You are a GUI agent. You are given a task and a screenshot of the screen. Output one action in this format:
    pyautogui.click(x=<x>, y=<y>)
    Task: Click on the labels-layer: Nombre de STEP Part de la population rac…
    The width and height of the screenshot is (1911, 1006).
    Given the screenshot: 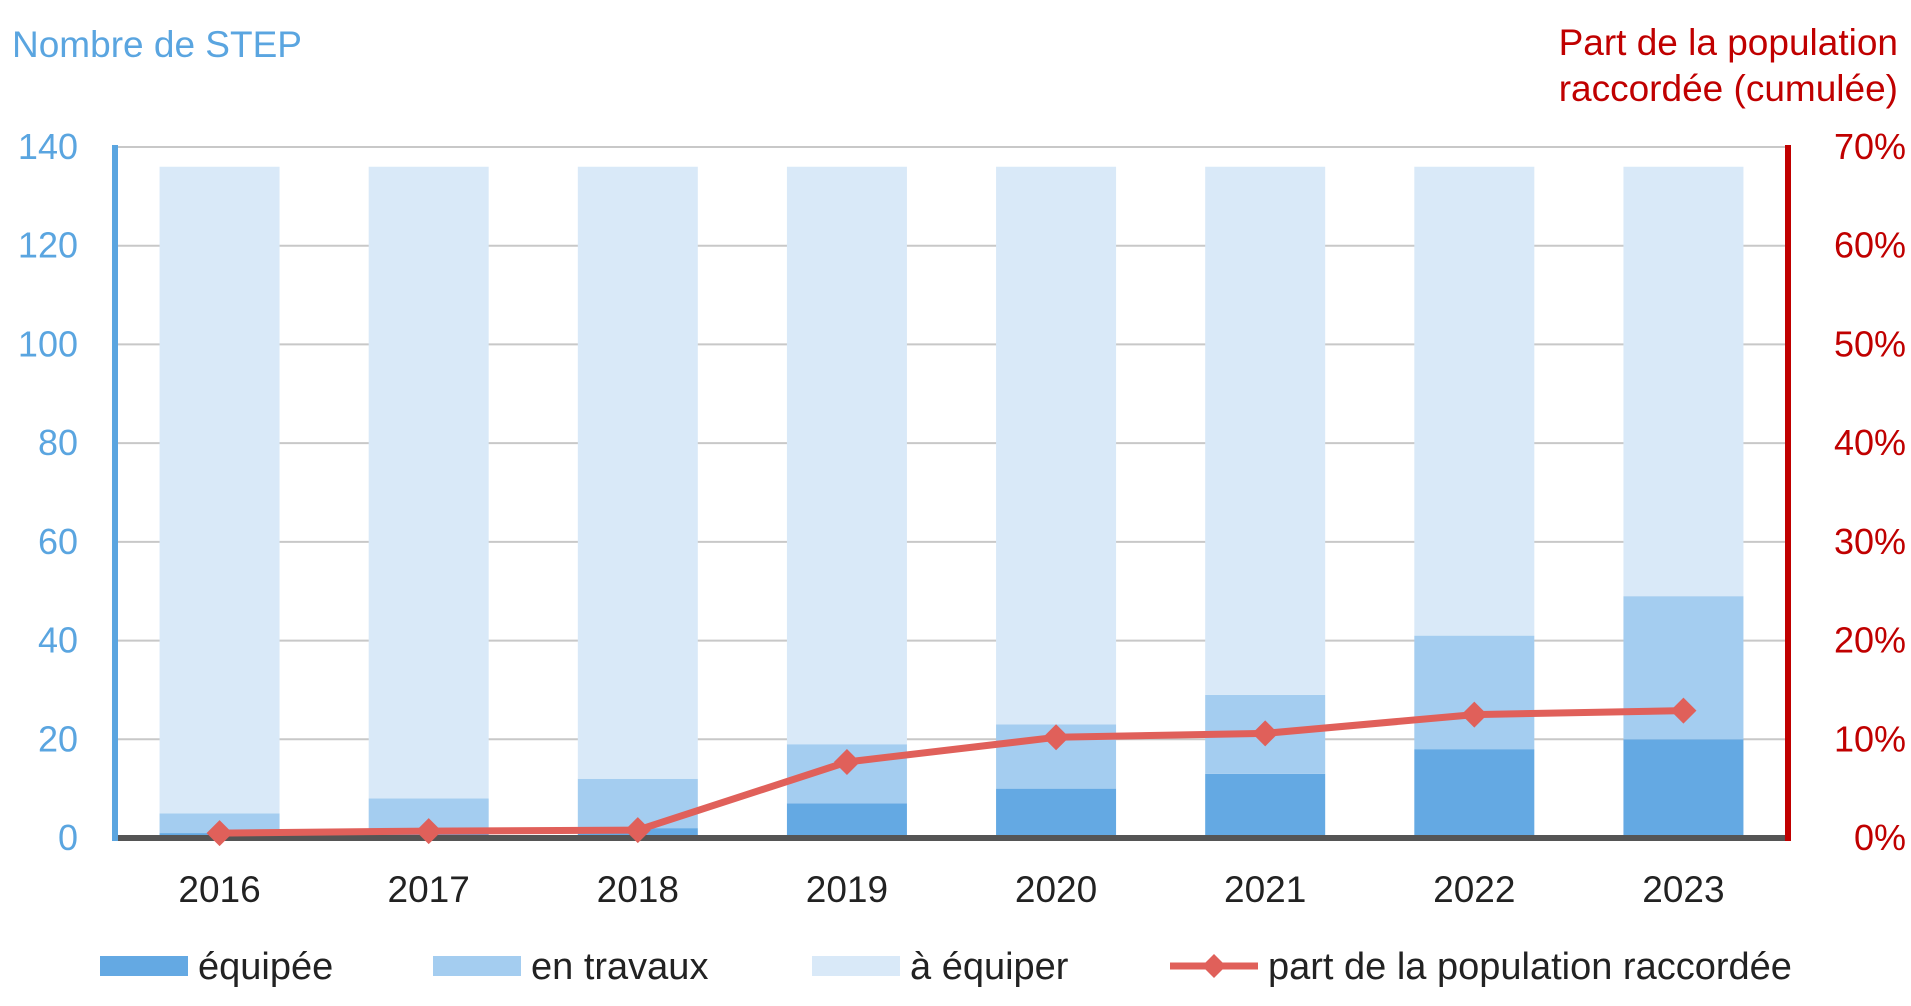 What is the action you would take?
    pyautogui.click(x=955, y=65)
    